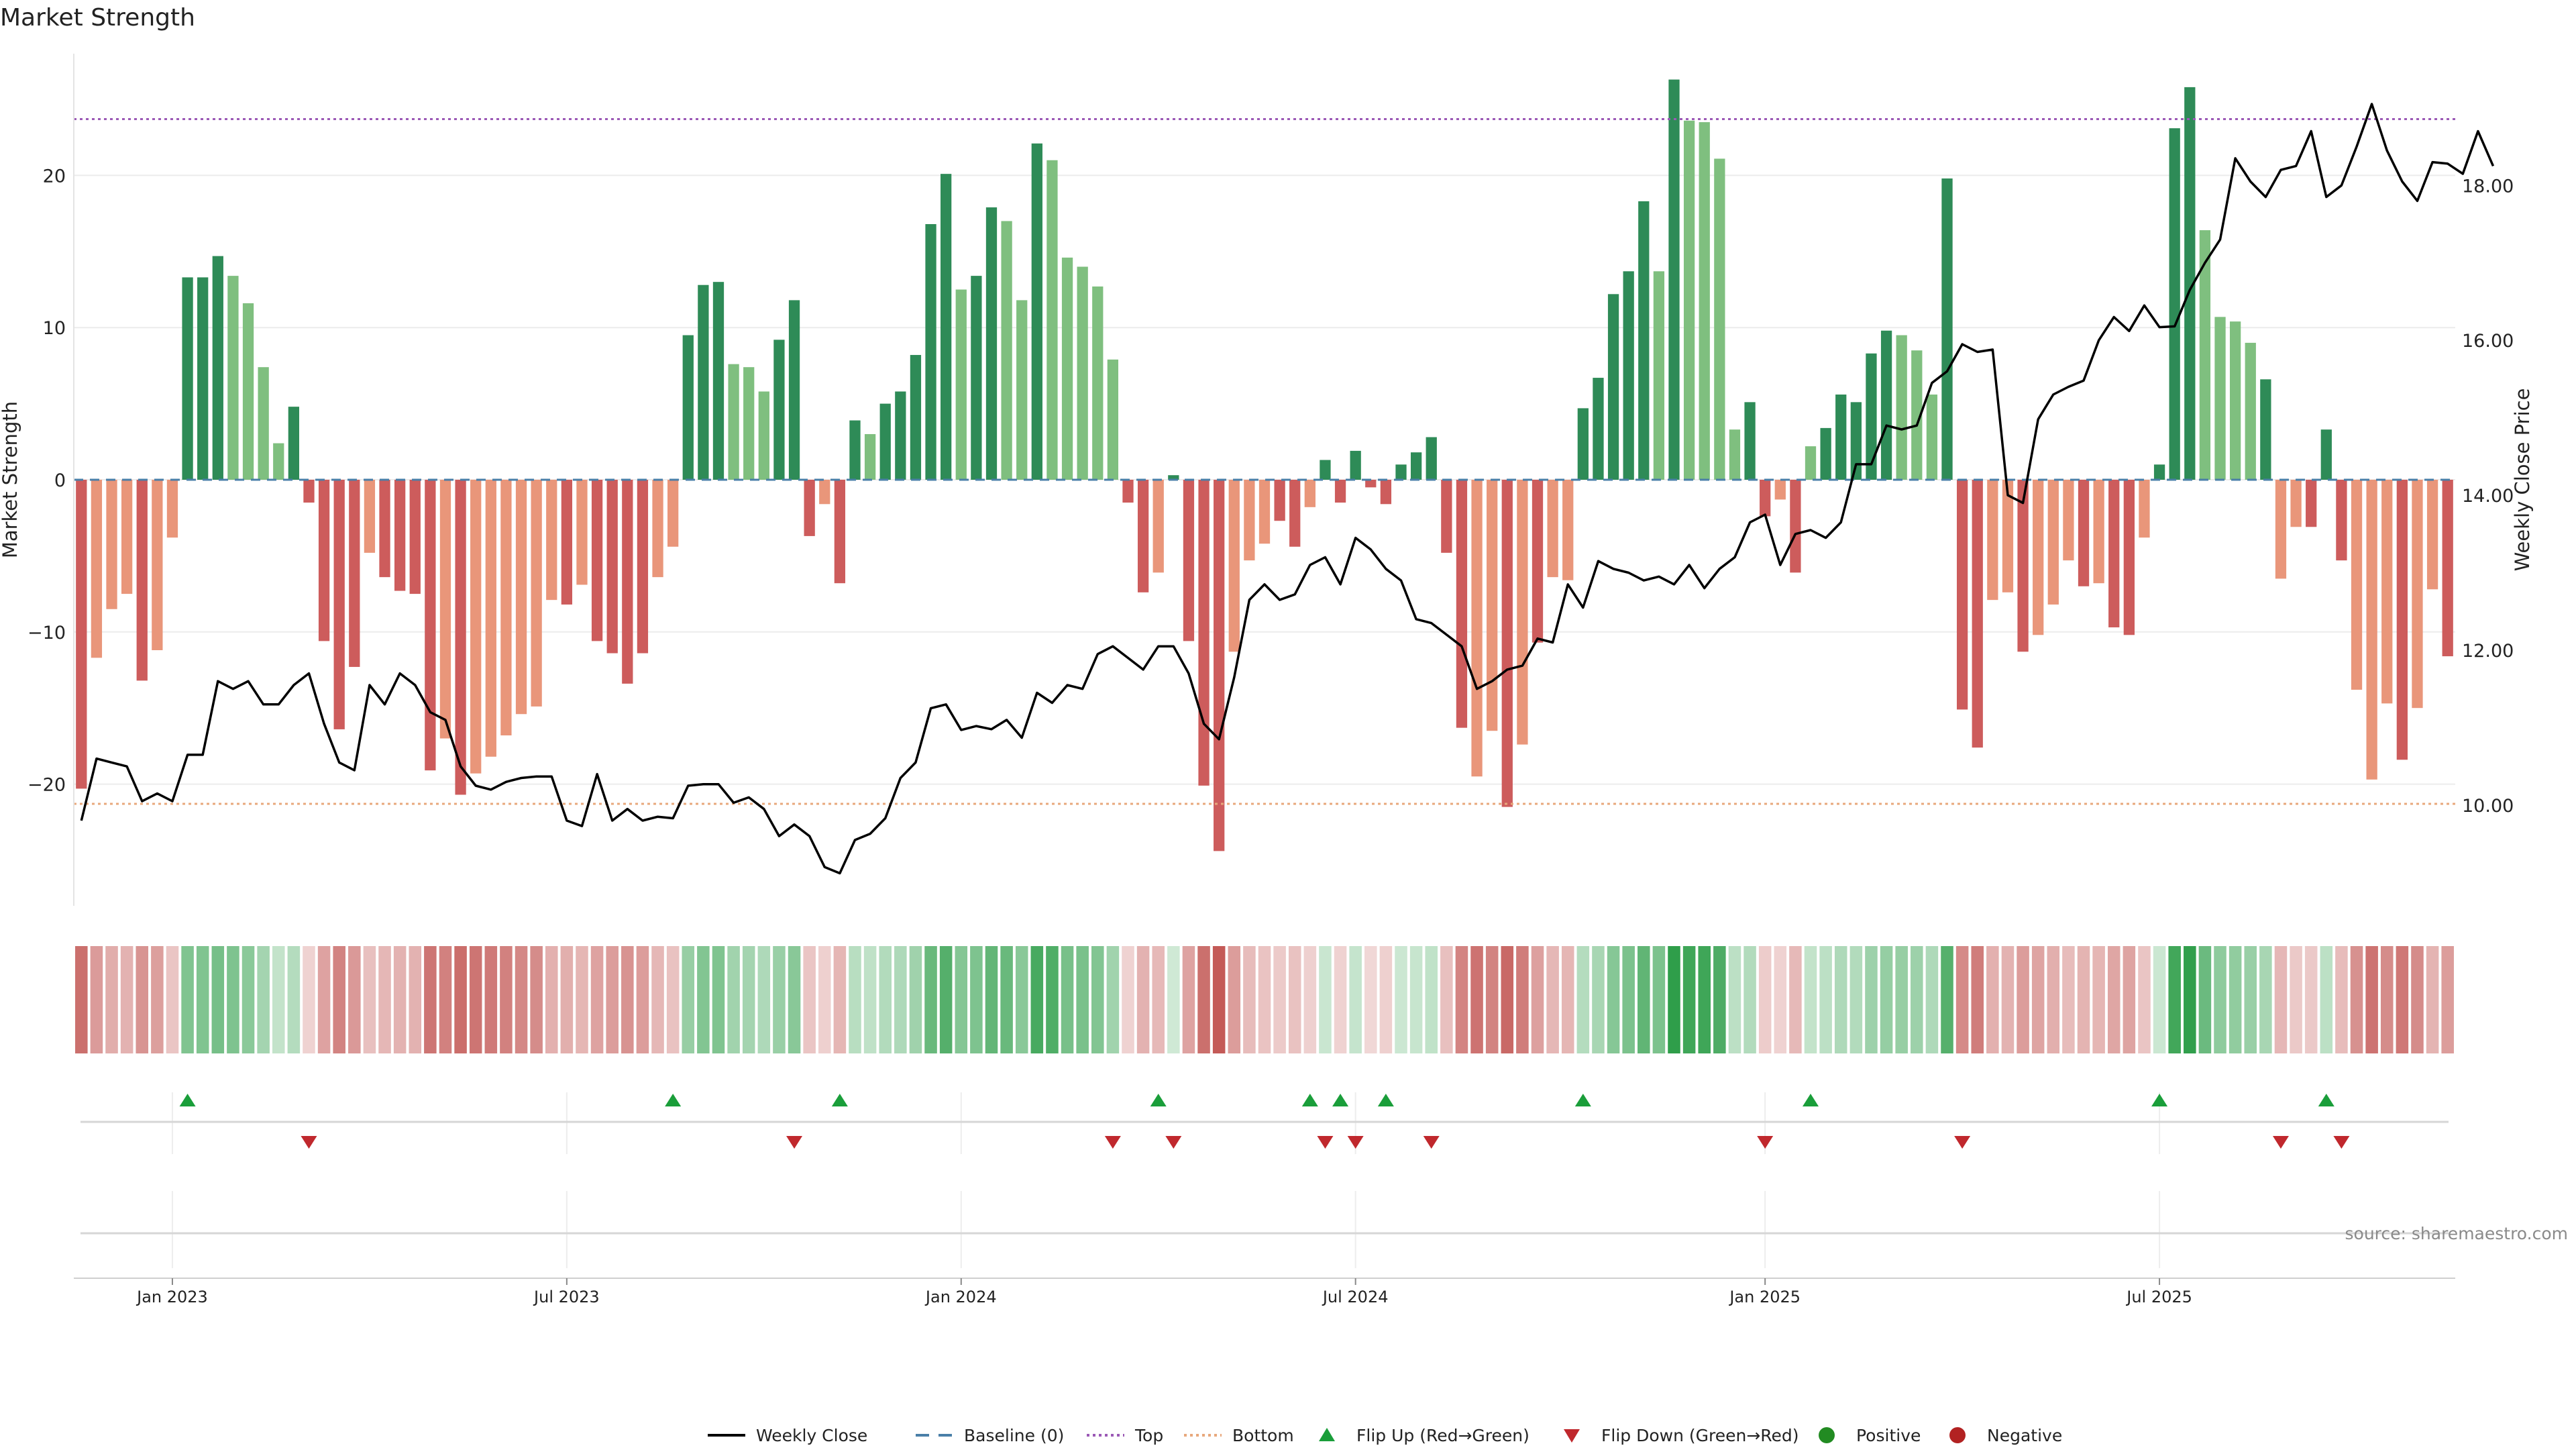  What do you see at coordinates (2488, 652) in the screenshot?
I see `y2-tick-label: 12.00` at bounding box center [2488, 652].